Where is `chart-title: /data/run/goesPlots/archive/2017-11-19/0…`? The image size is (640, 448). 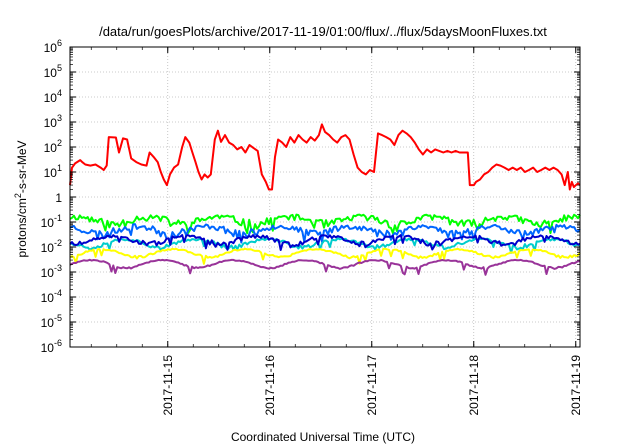 chart-title: /data/run/goesPlots/archive/2017-11-19/0… is located at coordinates (323, 31).